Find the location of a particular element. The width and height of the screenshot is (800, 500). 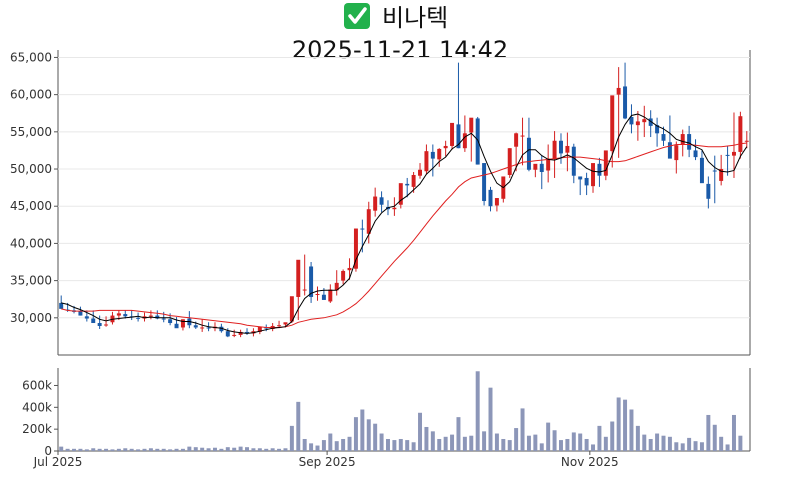

price-tick-label: 35,000 is located at coordinates (31, 281).